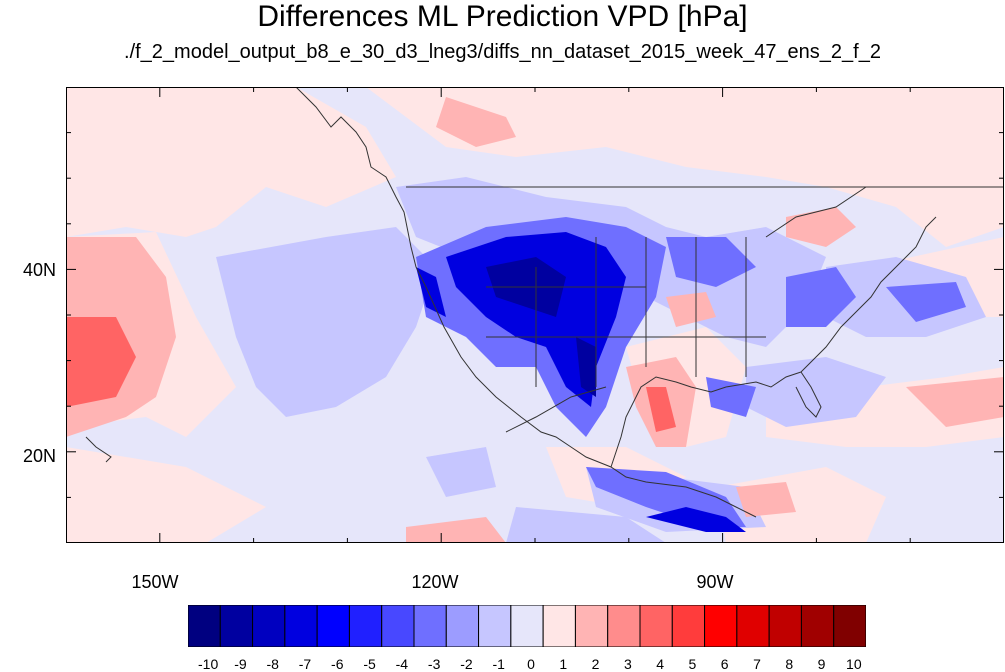 The height and width of the screenshot is (672, 1005). I want to click on colorbar-label: -9, so click(240, 664).